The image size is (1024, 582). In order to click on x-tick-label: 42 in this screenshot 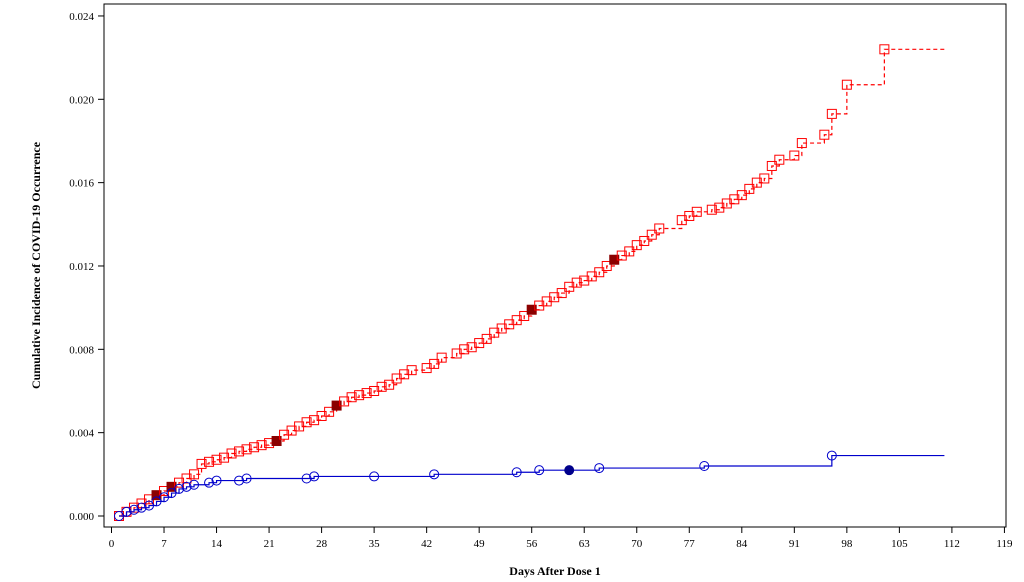, I will do `click(426, 544)`.